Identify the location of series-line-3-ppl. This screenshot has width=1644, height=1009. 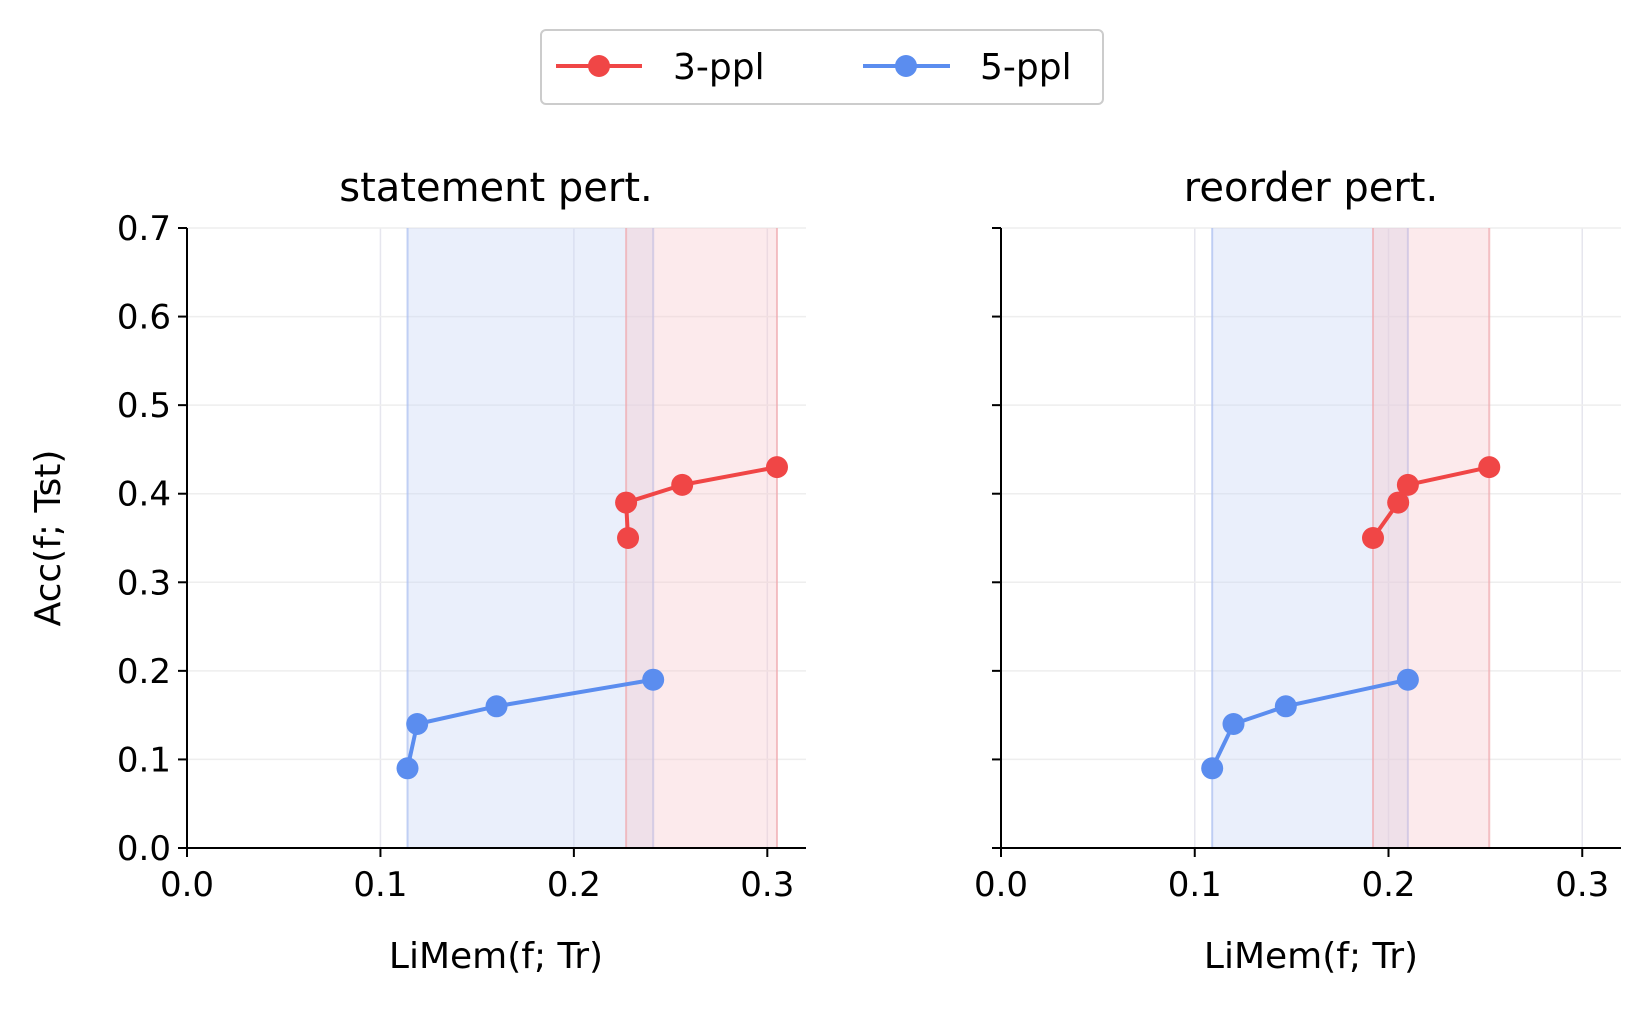
(701, 502).